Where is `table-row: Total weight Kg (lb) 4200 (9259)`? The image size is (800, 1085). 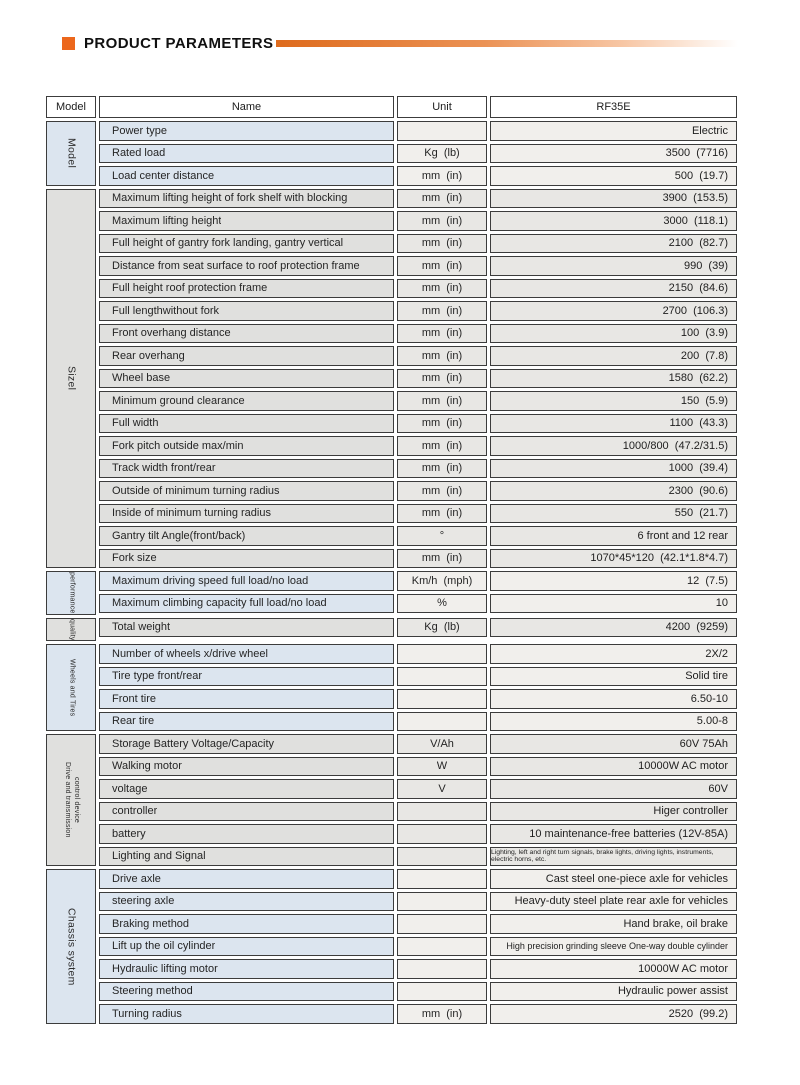 table-row: Total weight Kg (lb) 4200 (9259) is located at coordinates (418, 627).